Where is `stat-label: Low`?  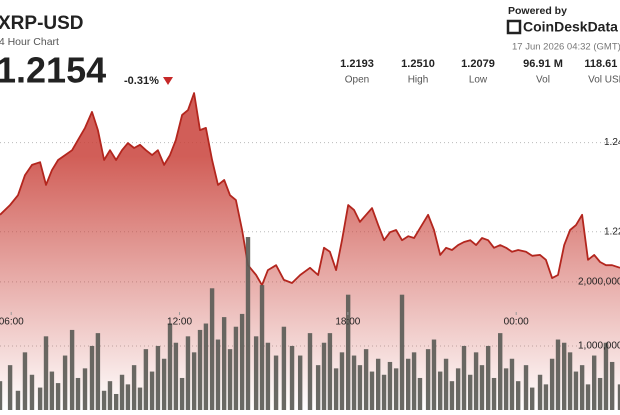 stat-label: Low is located at coordinates (478, 80).